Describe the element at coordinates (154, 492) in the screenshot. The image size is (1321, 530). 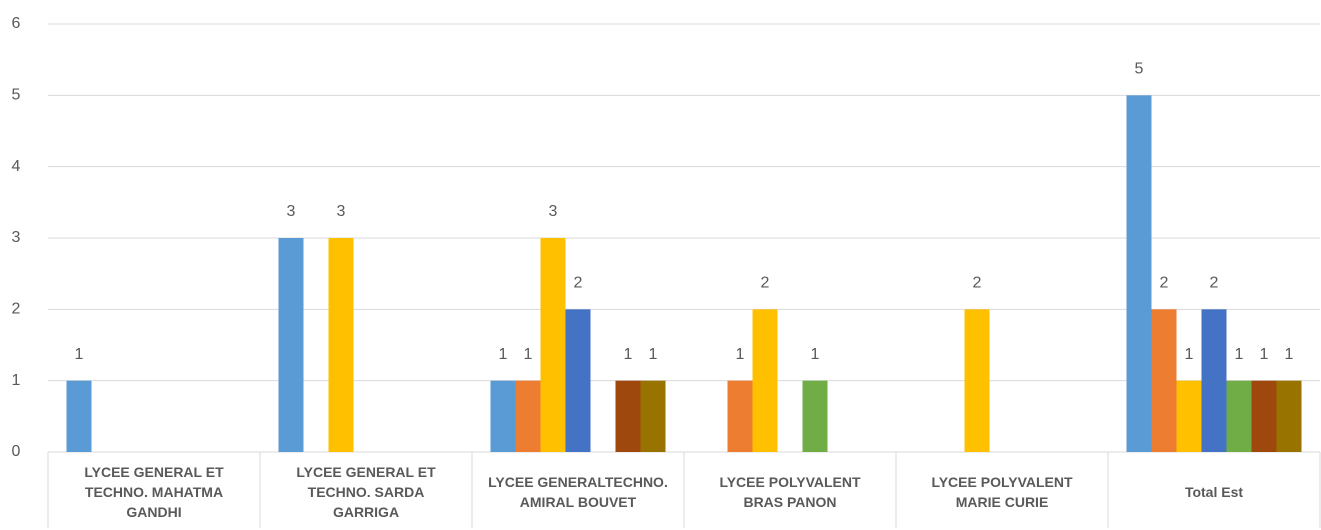
I see `x-tick-label: LYCEE GENERAL ET TECHNO. MAHATMA GANDHI` at that location.